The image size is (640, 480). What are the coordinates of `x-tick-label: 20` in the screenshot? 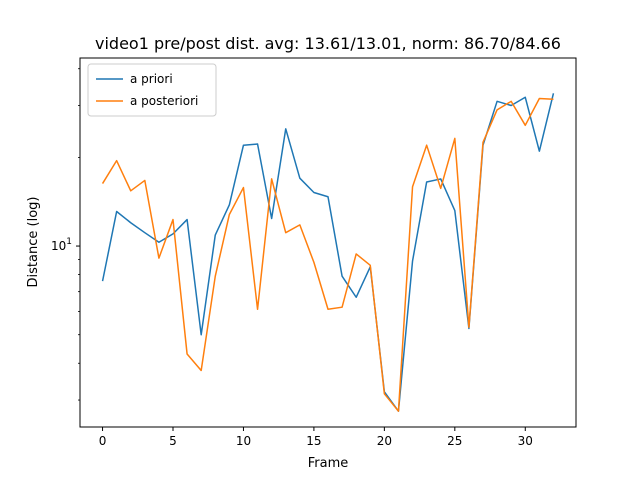 It's located at (384, 441).